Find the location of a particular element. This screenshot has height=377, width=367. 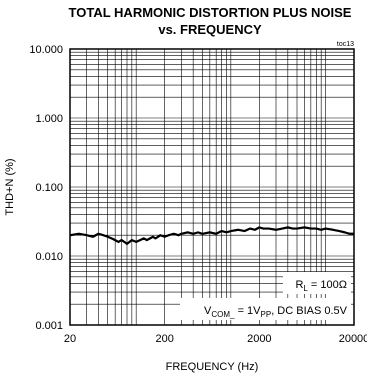

vcom-rest: , DC BIAS 0.5V is located at coordinates (309, 311).